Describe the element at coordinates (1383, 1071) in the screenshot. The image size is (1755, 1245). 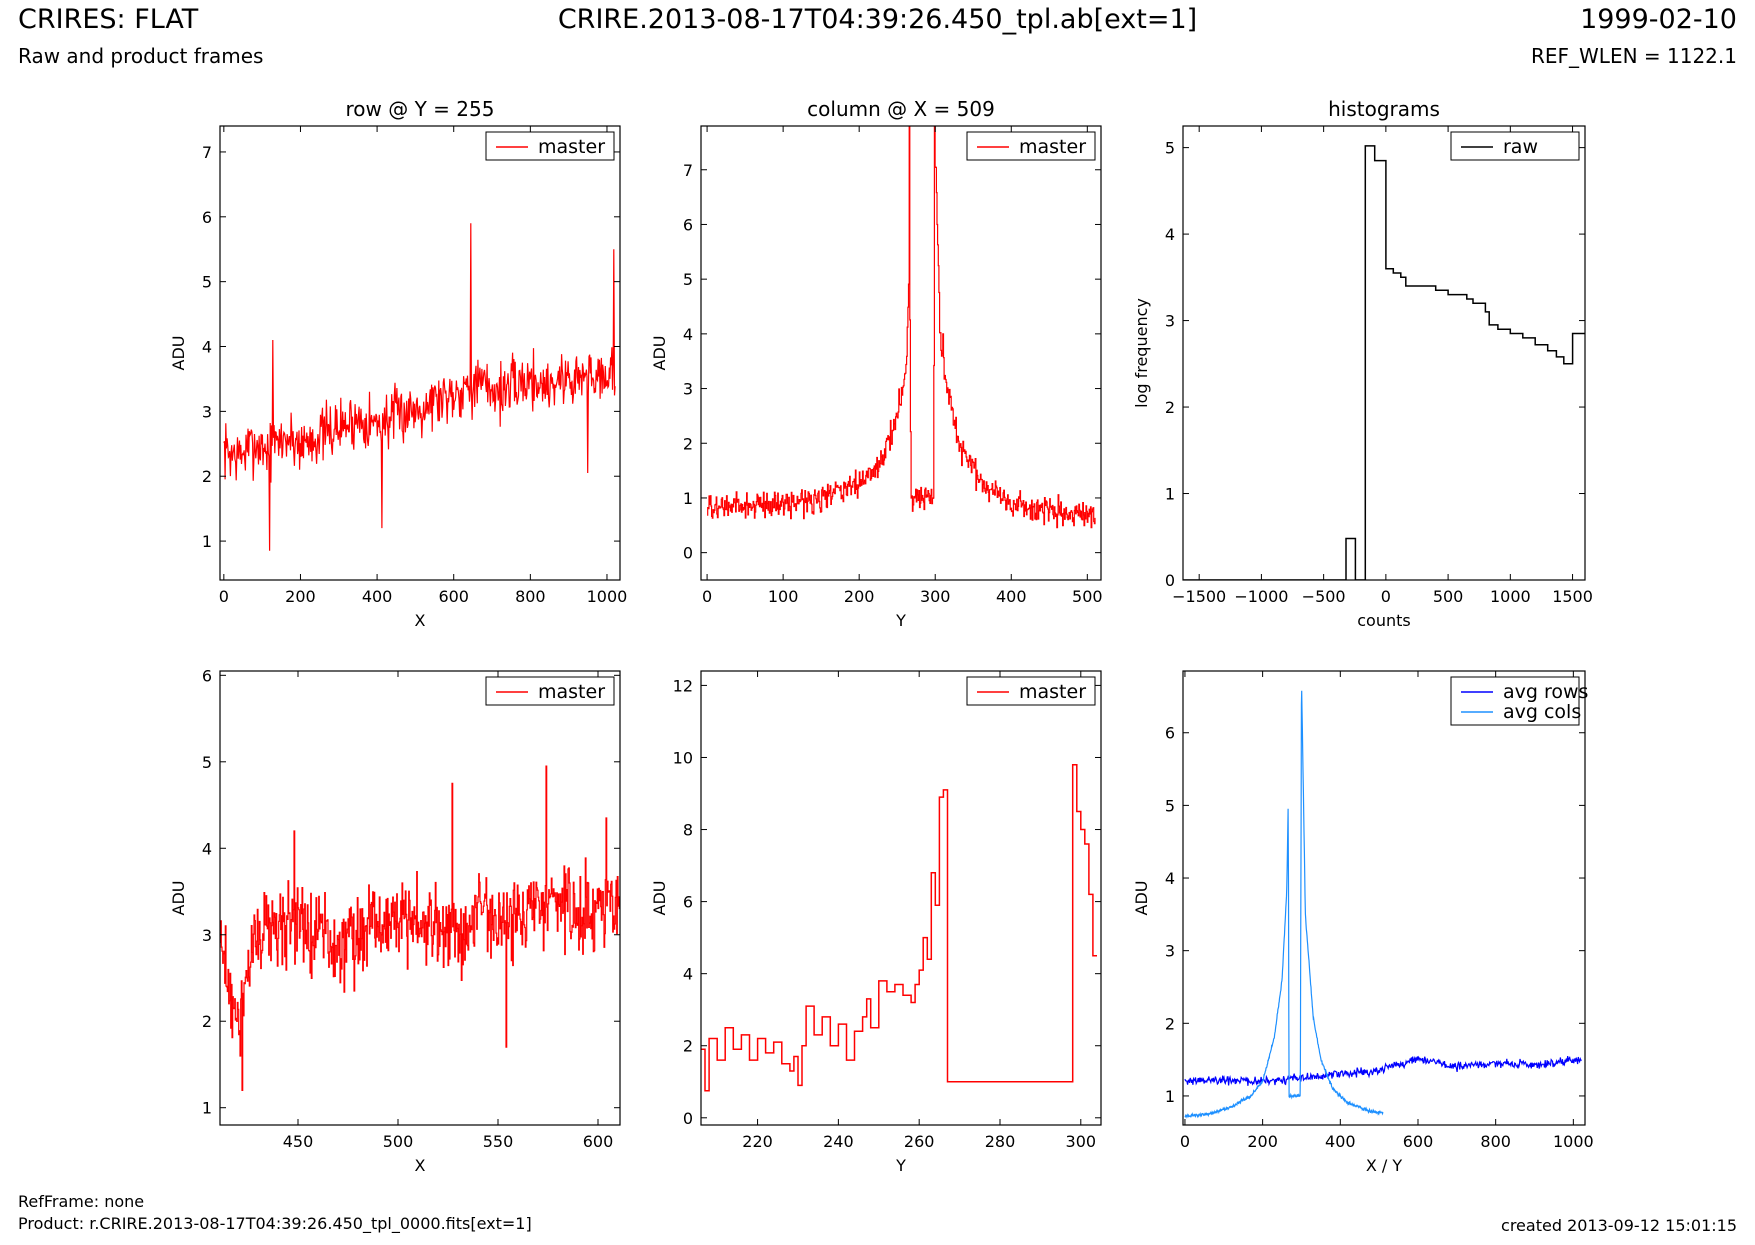
I see `series-line-avg-rows` at that location.